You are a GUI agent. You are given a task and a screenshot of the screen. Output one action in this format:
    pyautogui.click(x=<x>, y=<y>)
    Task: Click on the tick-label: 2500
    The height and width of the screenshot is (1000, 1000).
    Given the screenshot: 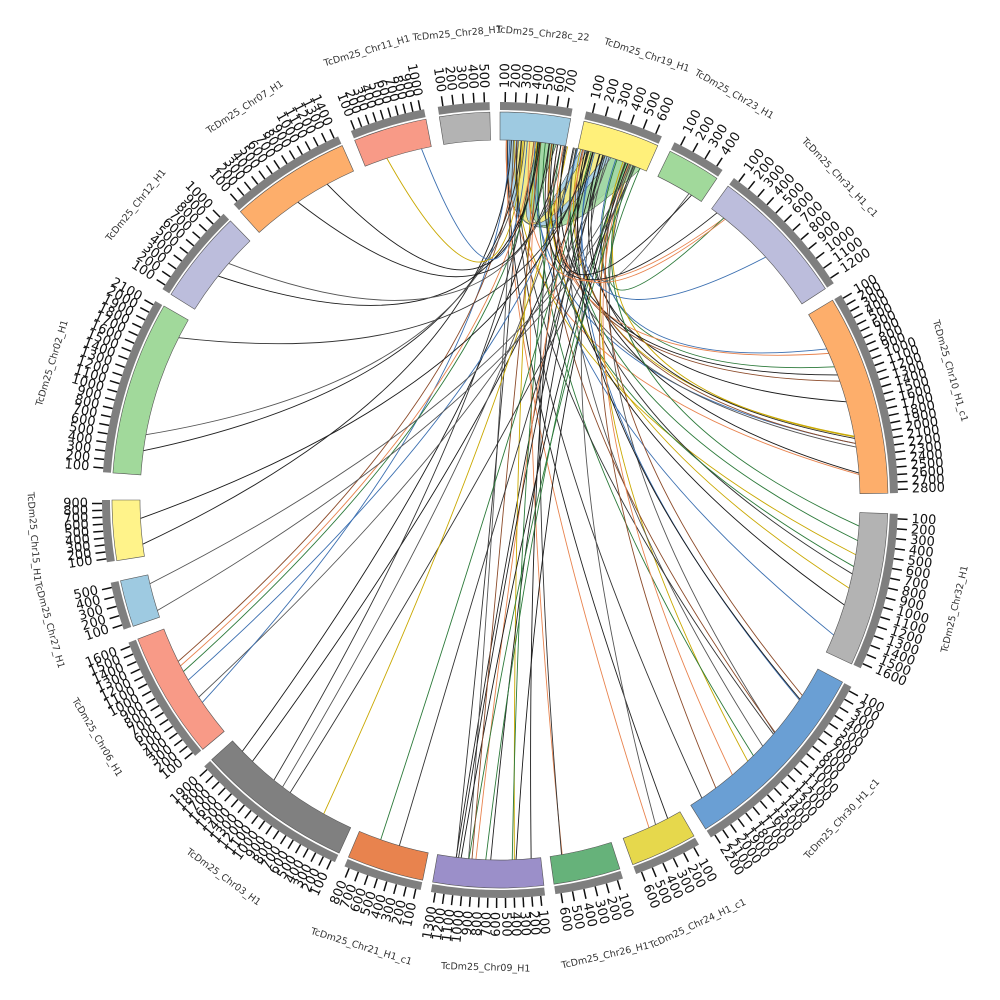 What is the action you would take?
    pyautogui.click(x=927, y=465)
    